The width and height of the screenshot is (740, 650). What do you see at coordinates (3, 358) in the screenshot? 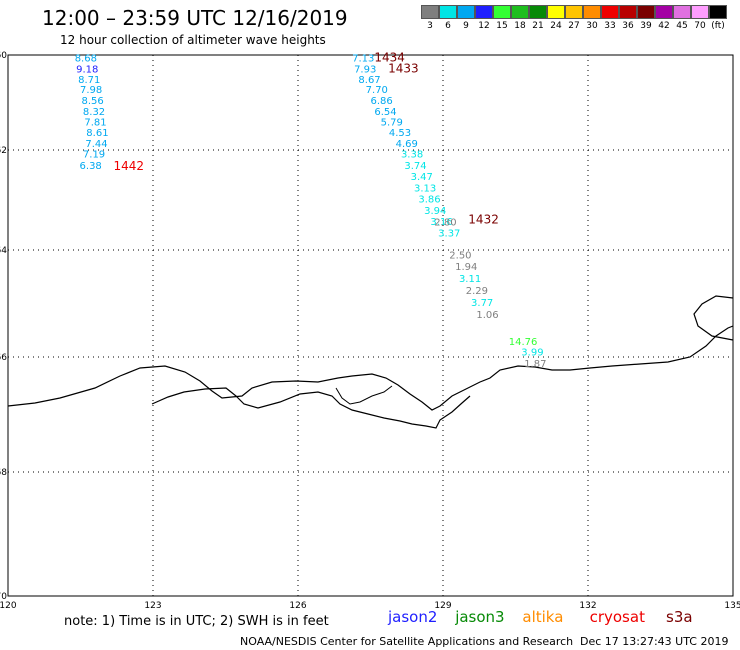
I see `latitude-label: -66` at bounding box center [3, 358].